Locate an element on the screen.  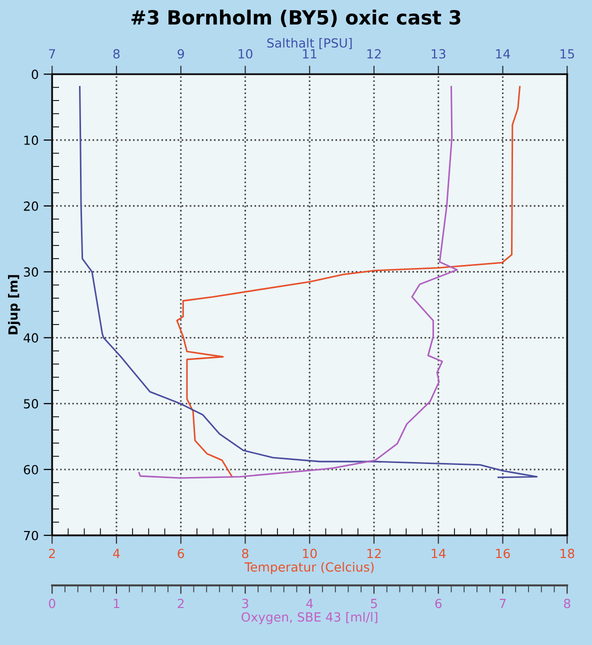
x2-tick-label: 15 is located at coordinates (567, 54).